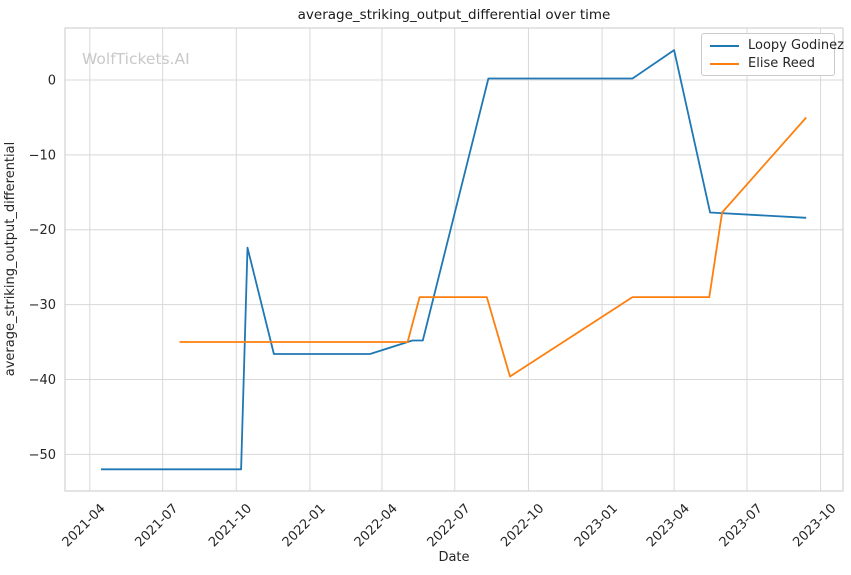  What do you see at coordinates (42, 380) in the screenshot?
I see `y-tick-label: −40` at bounding box center [42, 380].